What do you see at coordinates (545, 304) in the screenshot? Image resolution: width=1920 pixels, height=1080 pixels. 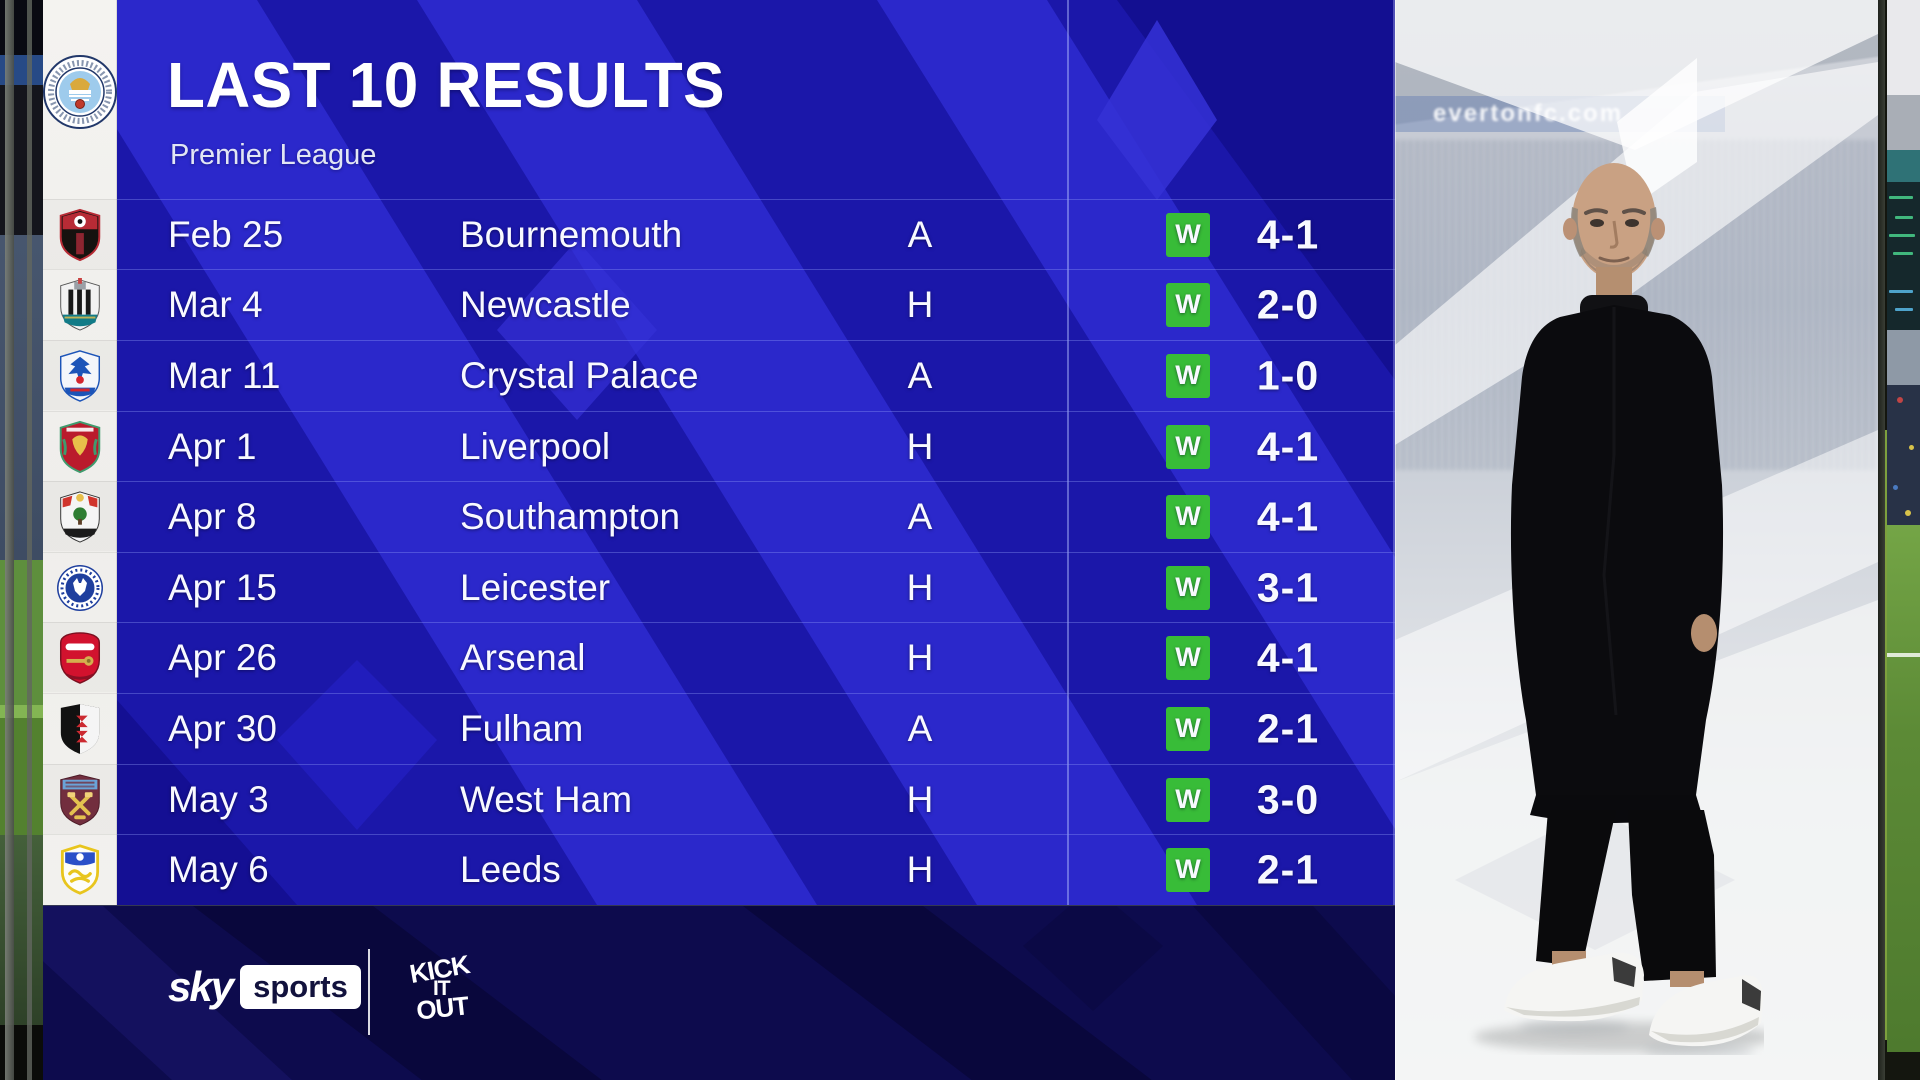 I see `opponent-name: Newcastle` at bounding box center [545, 304].